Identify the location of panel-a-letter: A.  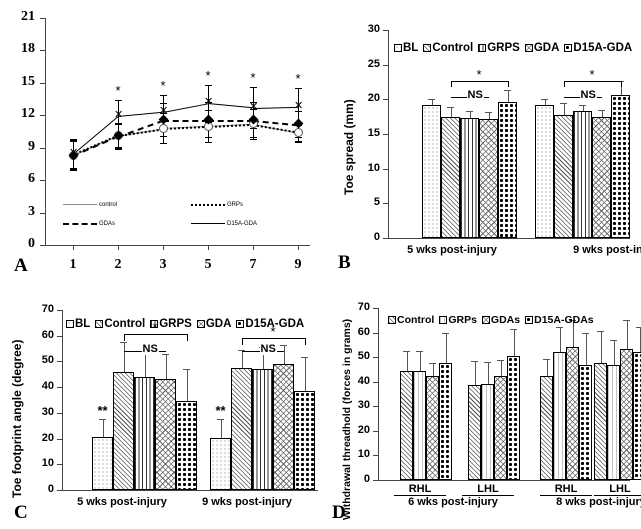
(21, 265).